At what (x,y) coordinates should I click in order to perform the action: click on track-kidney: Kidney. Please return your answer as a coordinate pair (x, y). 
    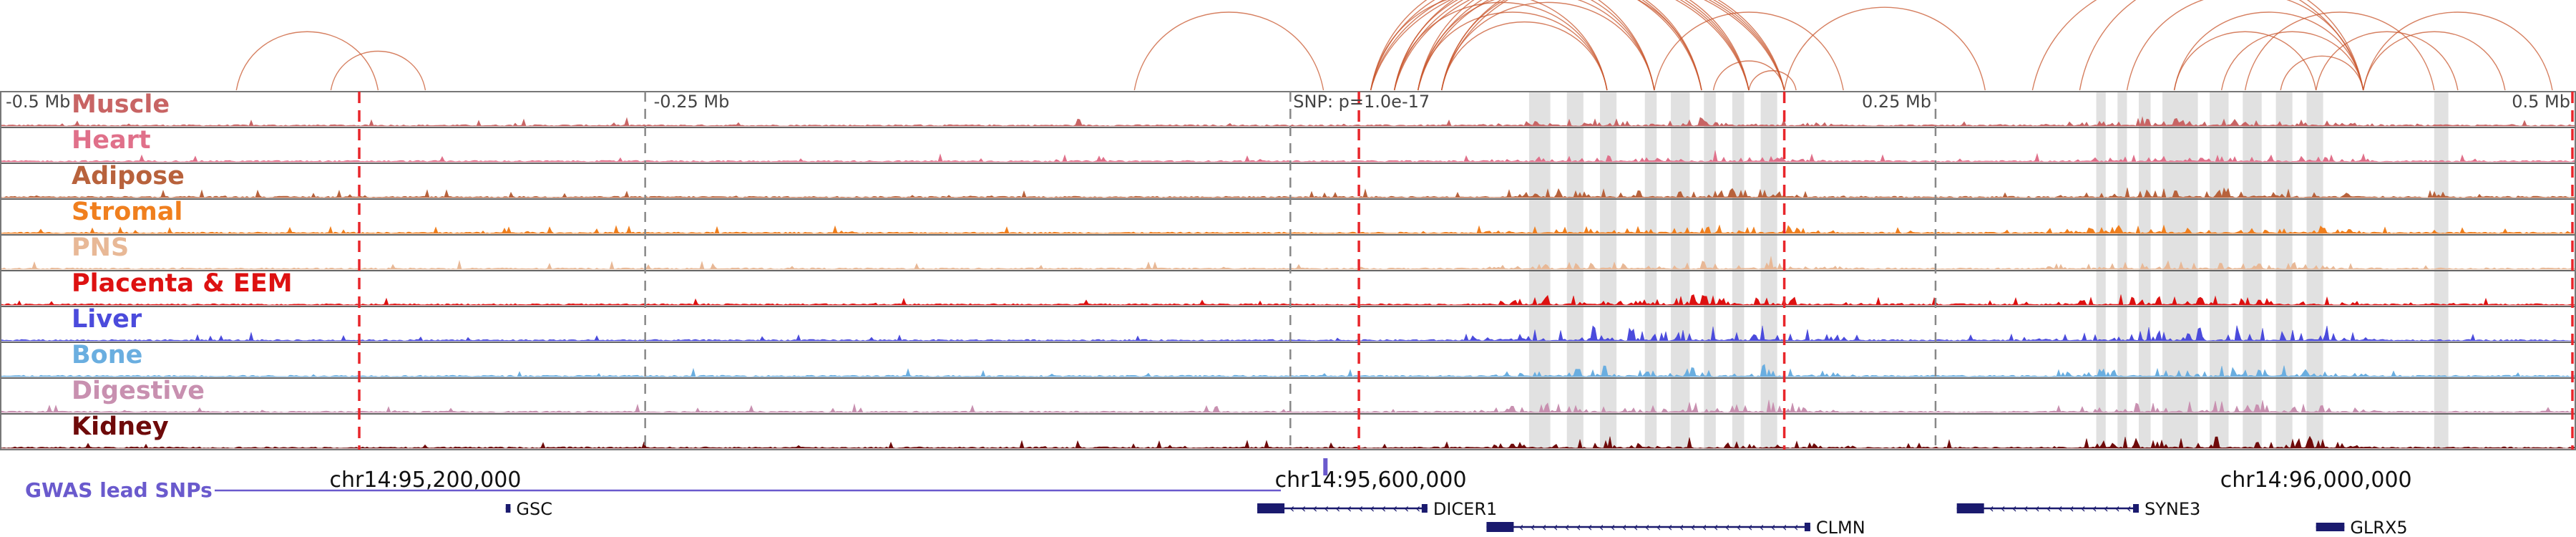
    Looking at the image, I should click on (1288, 430).